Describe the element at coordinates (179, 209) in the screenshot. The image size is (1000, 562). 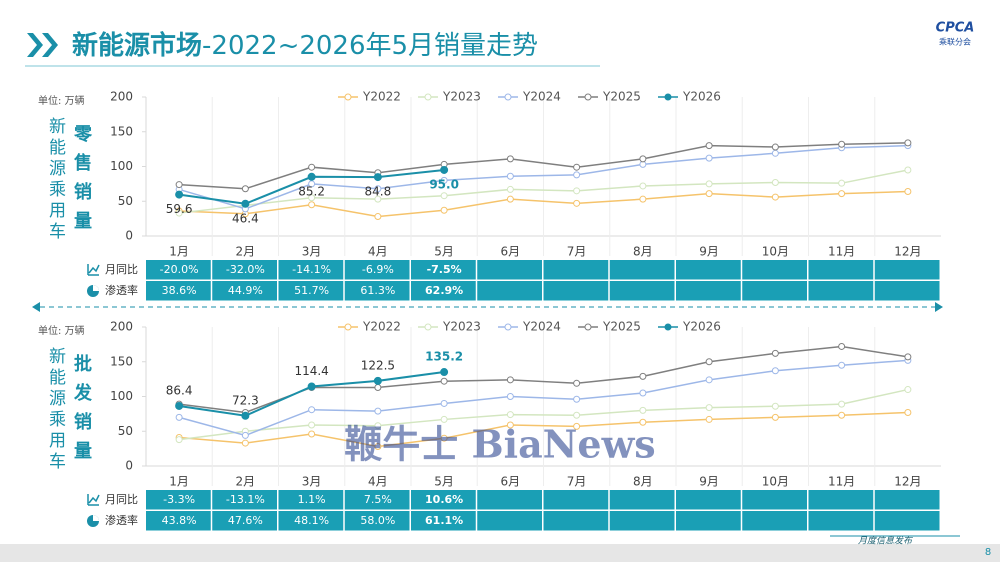
I see `data-label: 59.6` at that location.